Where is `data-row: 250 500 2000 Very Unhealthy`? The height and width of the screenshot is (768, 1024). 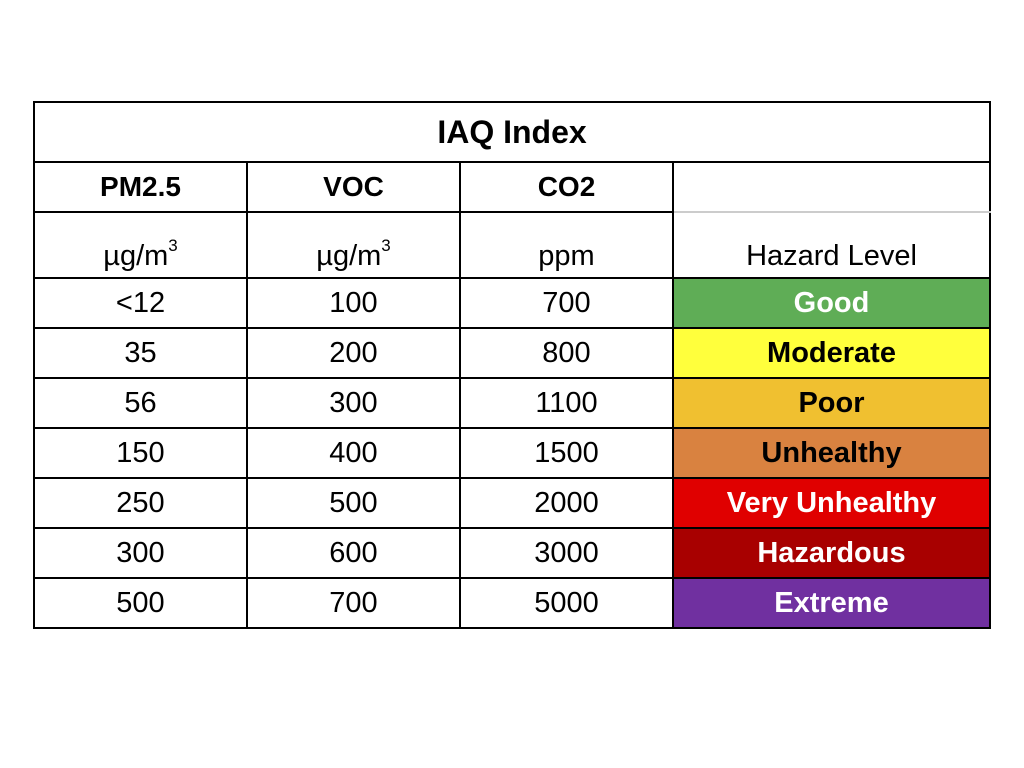 data-row: 250 500 2000 Very Unhealthy is located at coordinates (512, 503).